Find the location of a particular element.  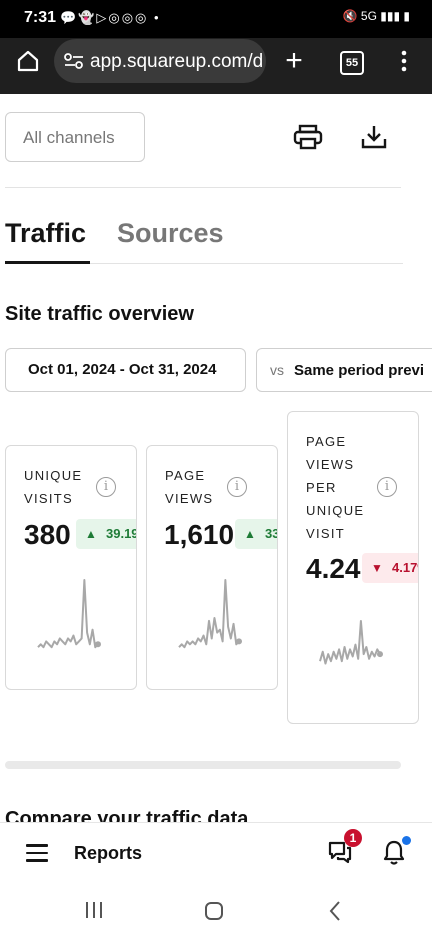

section-title: Site traffic overview is located at coordinates (99, 314).